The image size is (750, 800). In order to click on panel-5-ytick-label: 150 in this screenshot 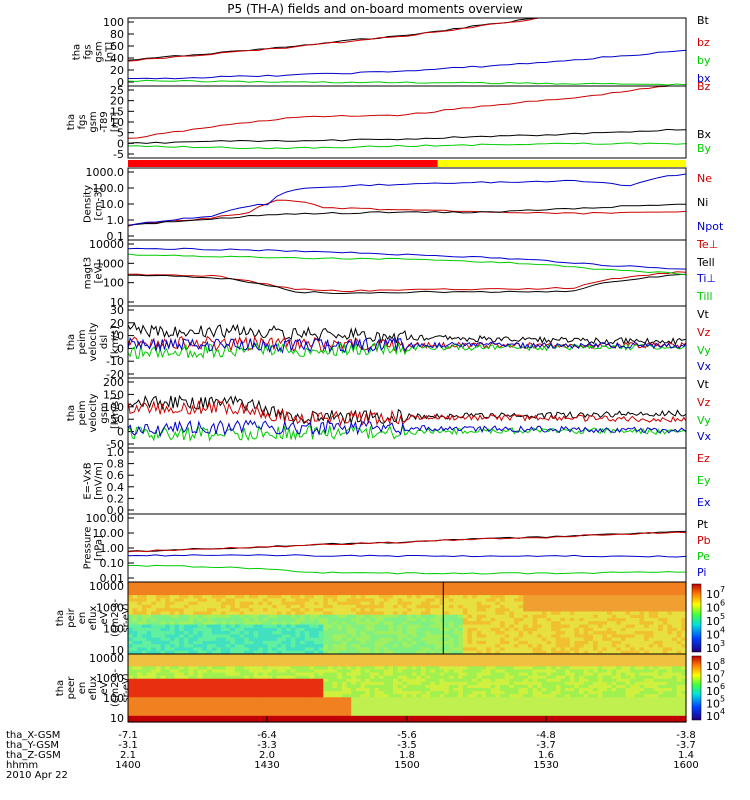, I will do `click(113, 394)`.